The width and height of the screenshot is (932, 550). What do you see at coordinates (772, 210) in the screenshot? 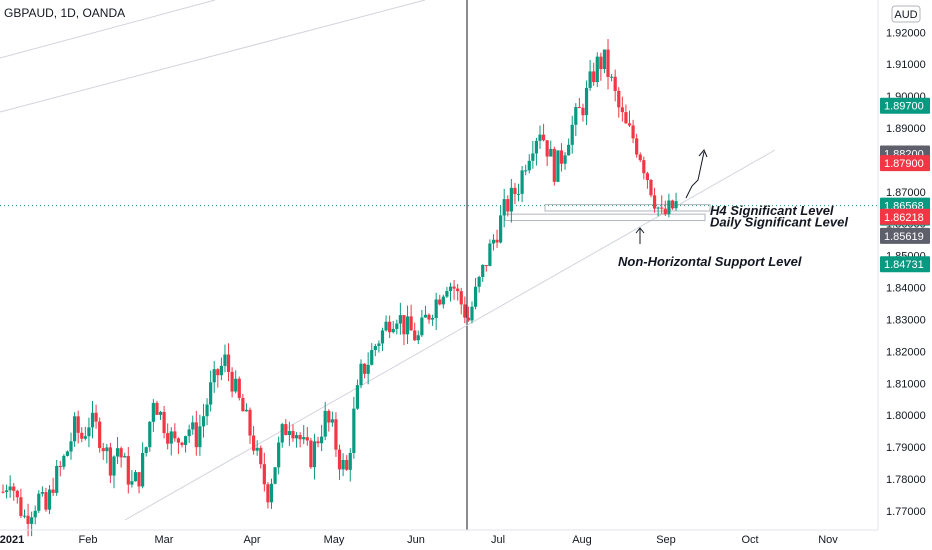
I see `h4-level-label: H4 Significant Level` at bounding box center [772, 210].